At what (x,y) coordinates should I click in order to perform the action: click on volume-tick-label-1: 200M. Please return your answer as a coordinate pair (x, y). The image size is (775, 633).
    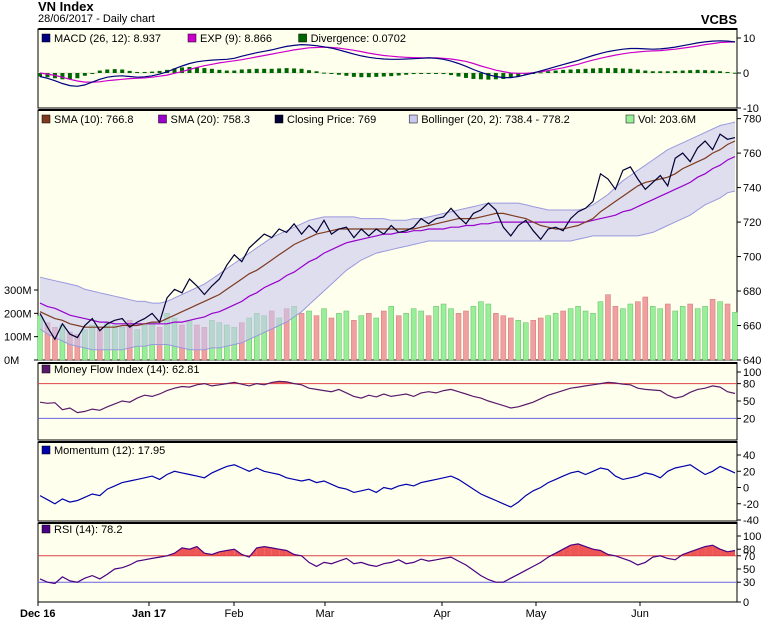
    Looking at the image, I should click on (18, 314).